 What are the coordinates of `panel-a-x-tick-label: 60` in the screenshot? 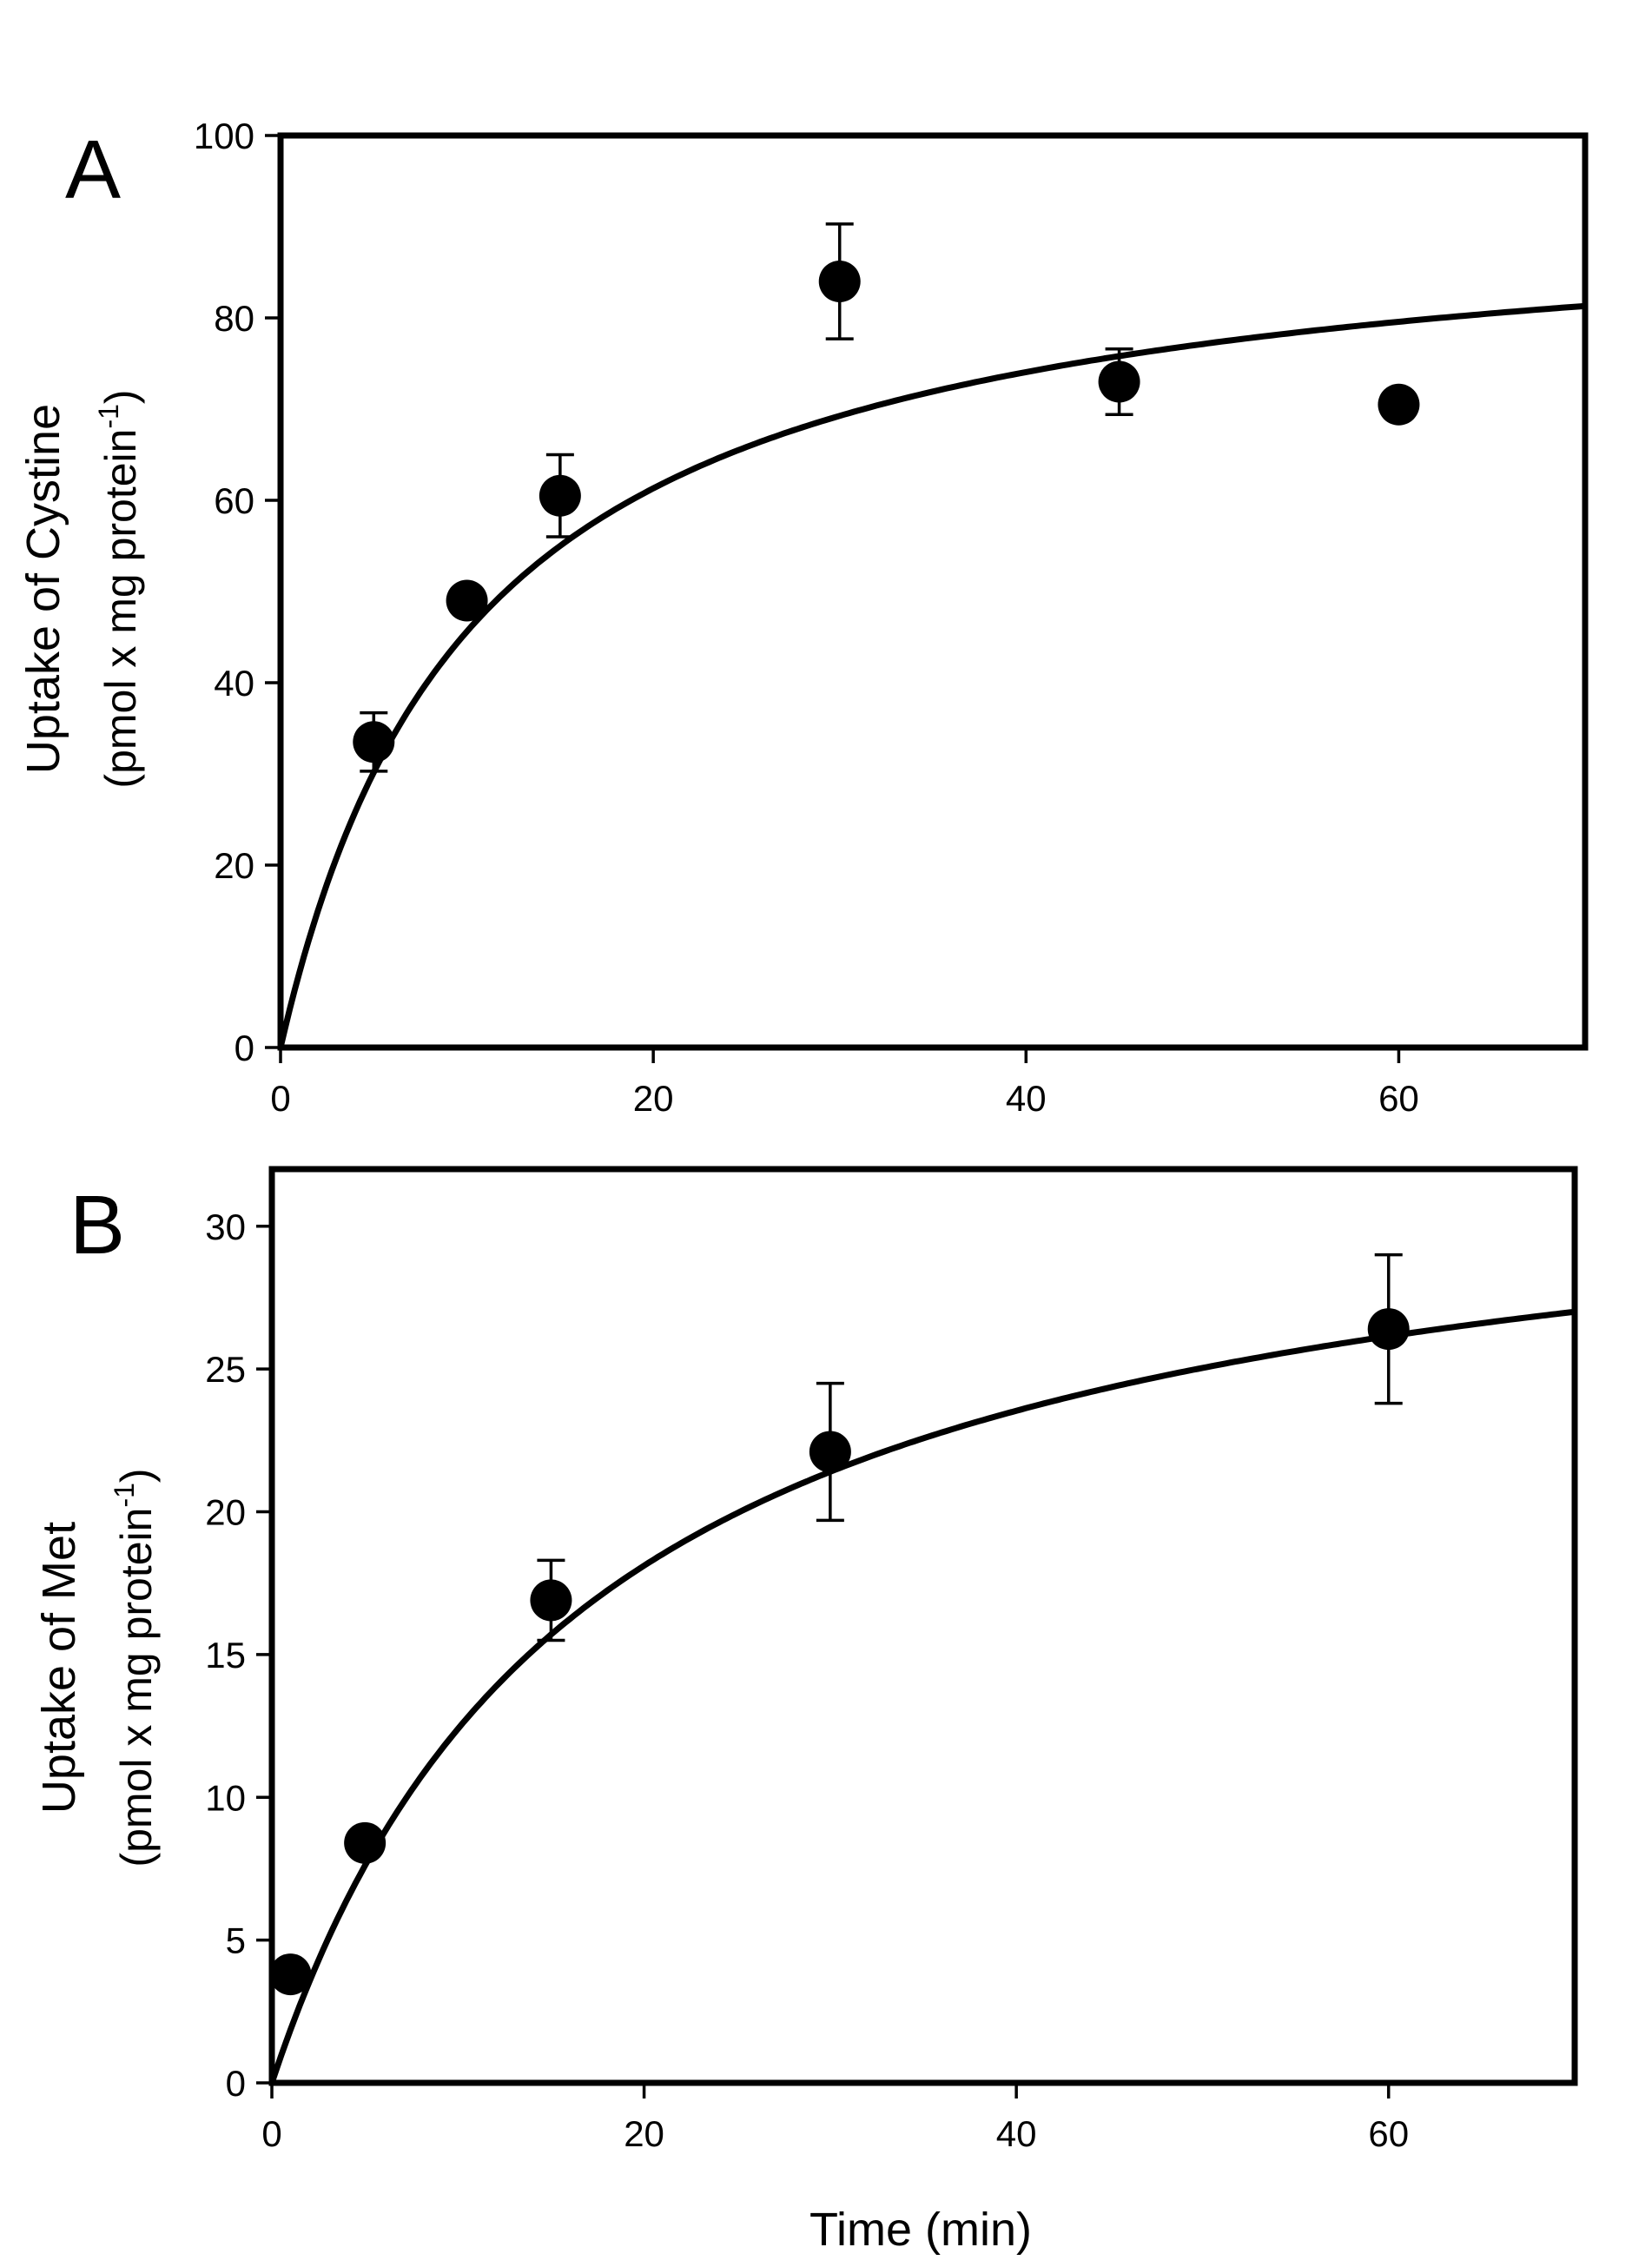 It's located at (1398, 1098).